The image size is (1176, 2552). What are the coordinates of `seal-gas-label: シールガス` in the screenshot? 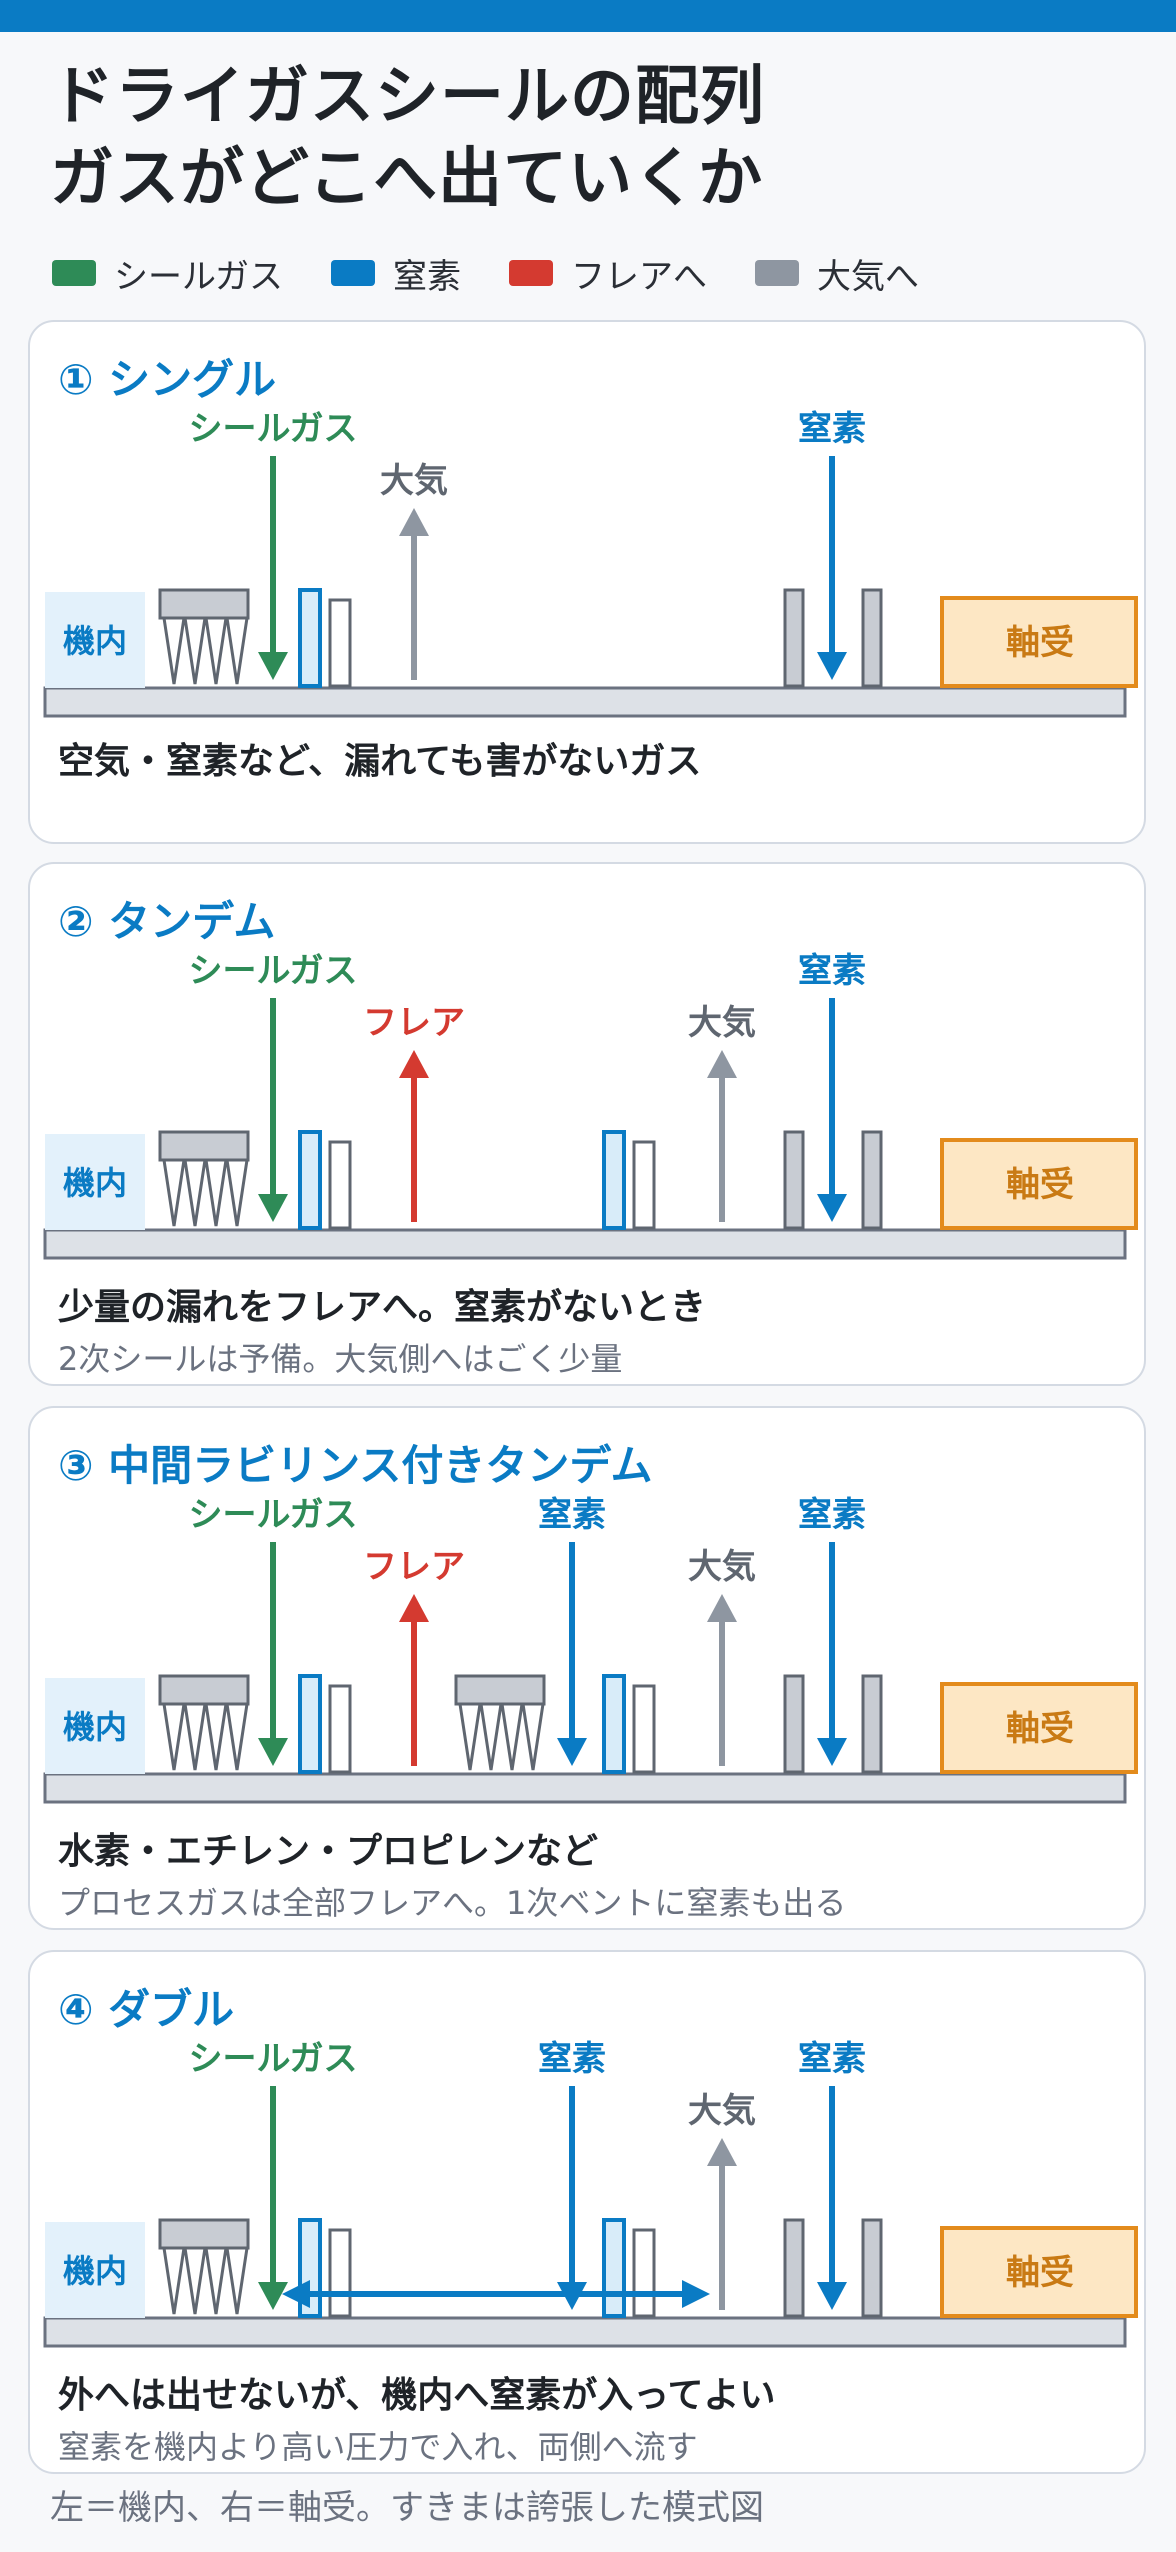 It's located at (273, 2059).